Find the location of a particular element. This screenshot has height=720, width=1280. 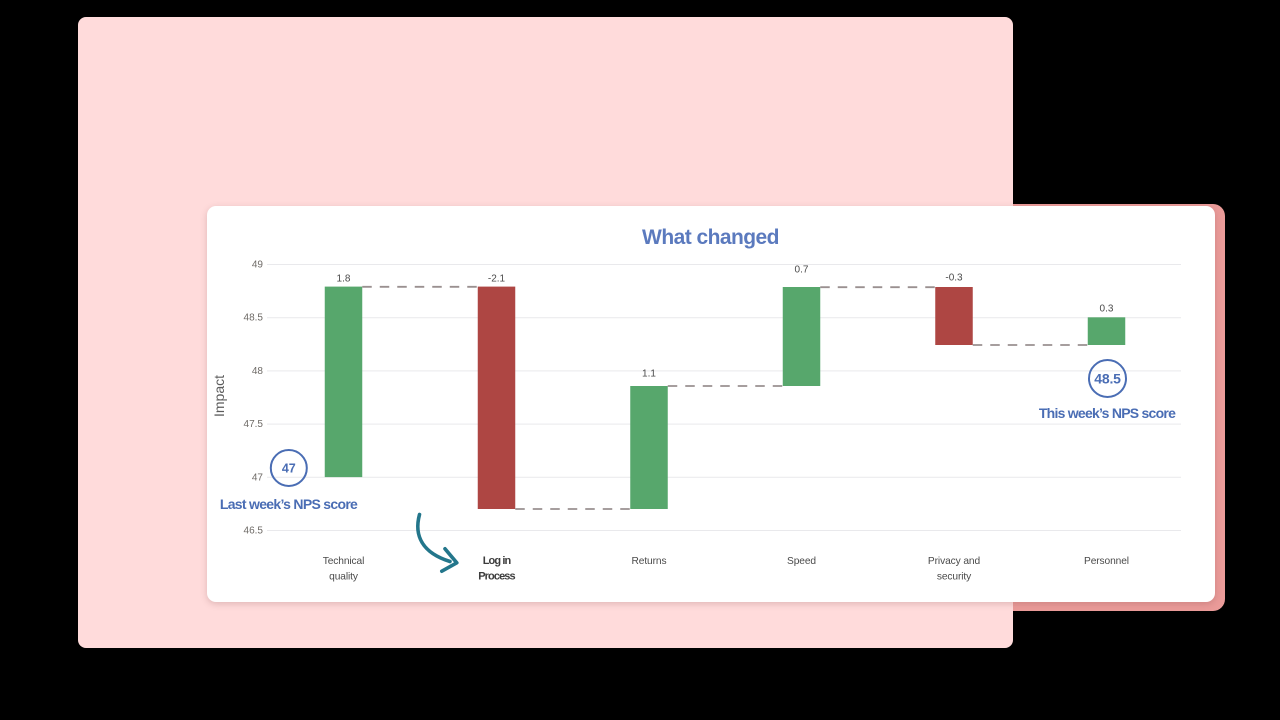

svg-text: Personnel is located at coordinates (1106, 561).